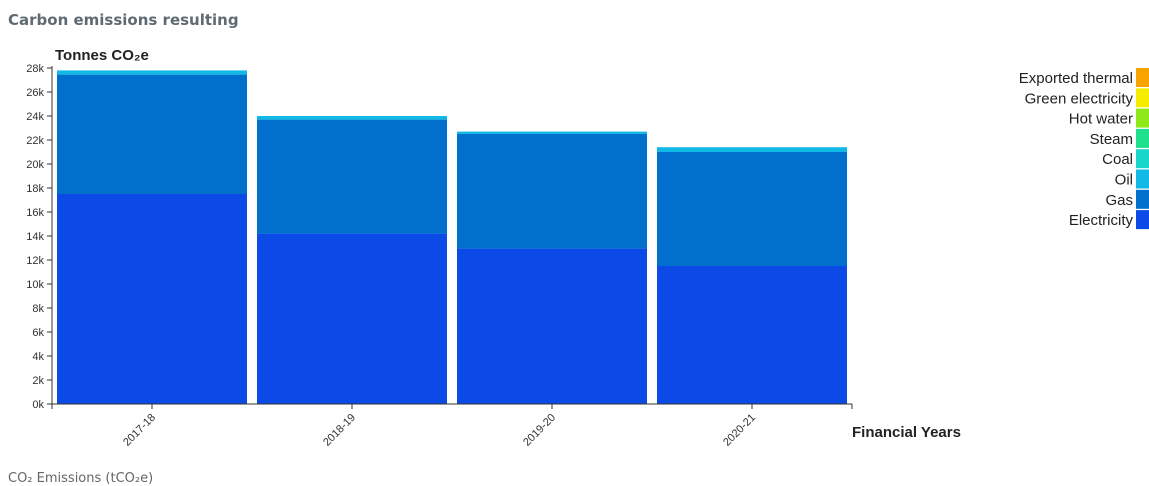 The width and height of the screenshot is (1149, 486). Describe the element at coordinates (539, 430) in the screenshot. I see `x-tick-label: 2019-20` at that location.